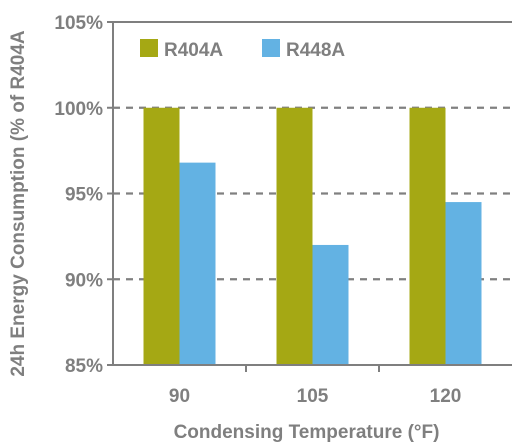 Image resolution: width=515 pixels, height=443 pixels. I want to click on x-tick-label: 105, so click(313, 396).